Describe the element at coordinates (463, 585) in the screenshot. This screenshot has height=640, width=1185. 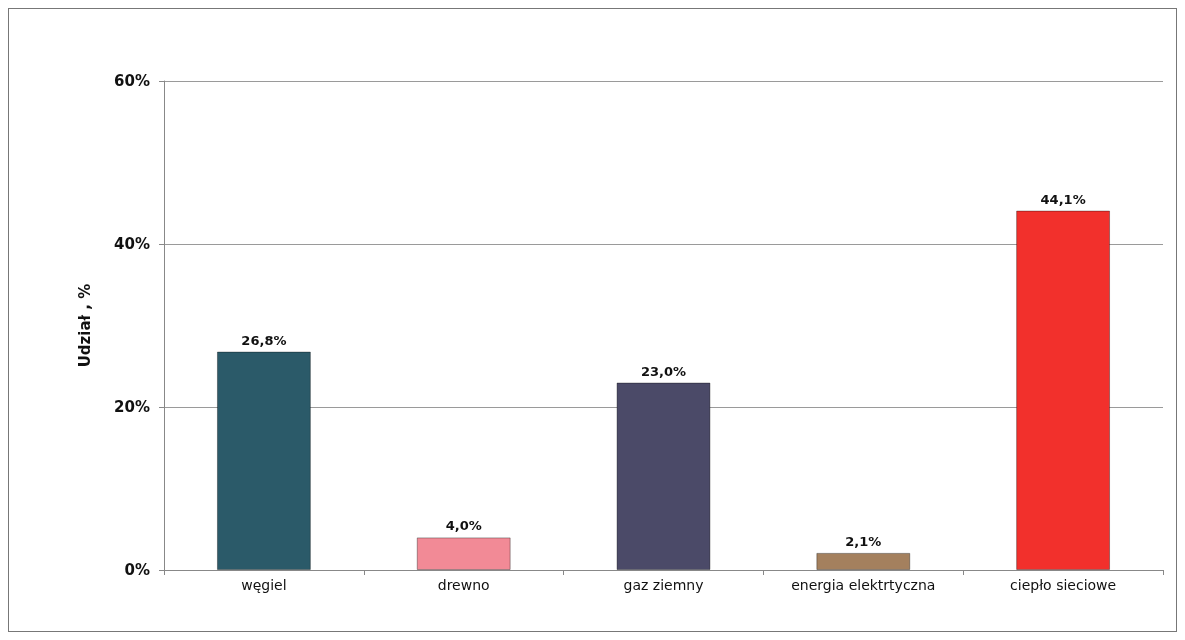
I see `x-tick-label: drewno` at that location.